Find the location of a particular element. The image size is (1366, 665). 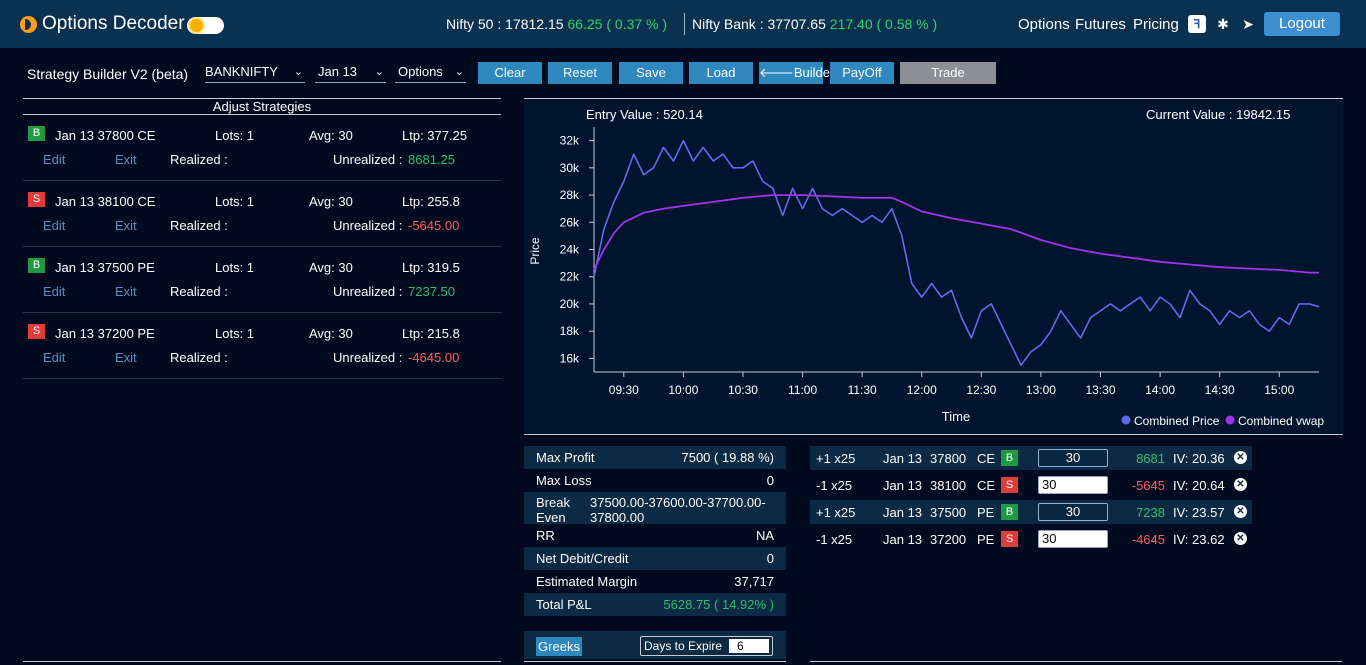

position-row: -1 x25 Jan 13 37200 PE S 30 -4645 IV: 23.62 ✕ is located at coordinates (1031, 539).